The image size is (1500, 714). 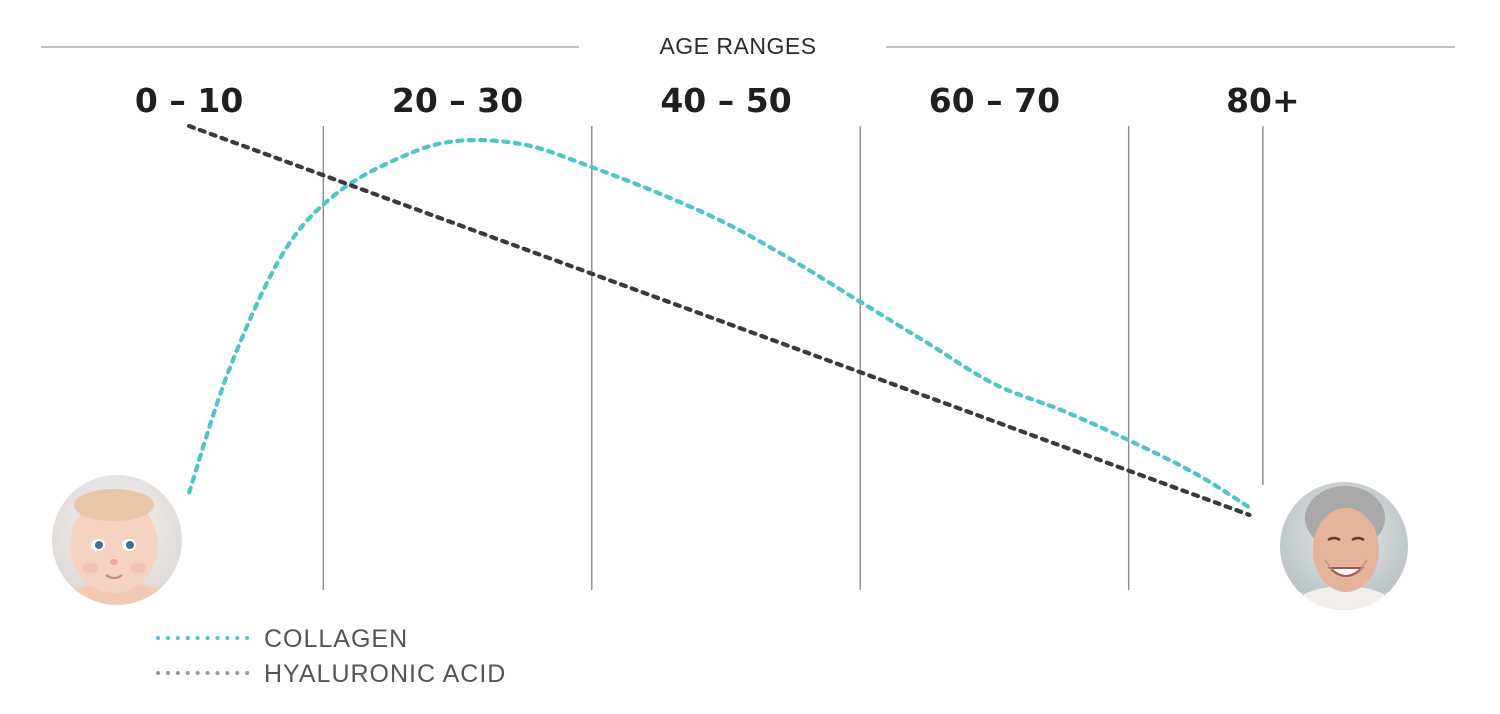 I want to click on legend: COLLAGEN HYALURONIC ACID, so click(x=331, y=656).